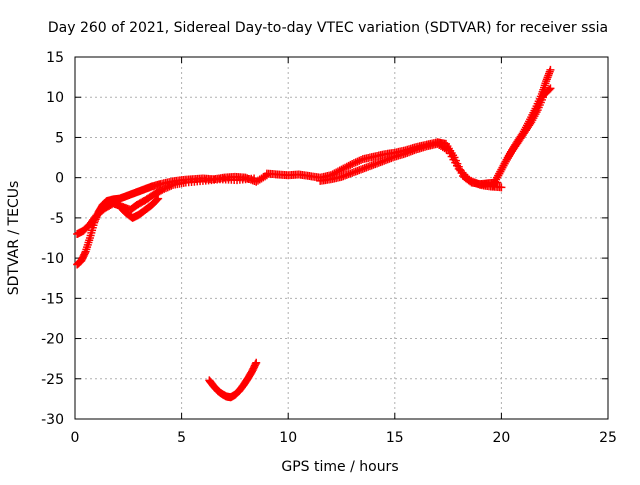  I want to click on x-tick-label: 10, so click(288, 438).